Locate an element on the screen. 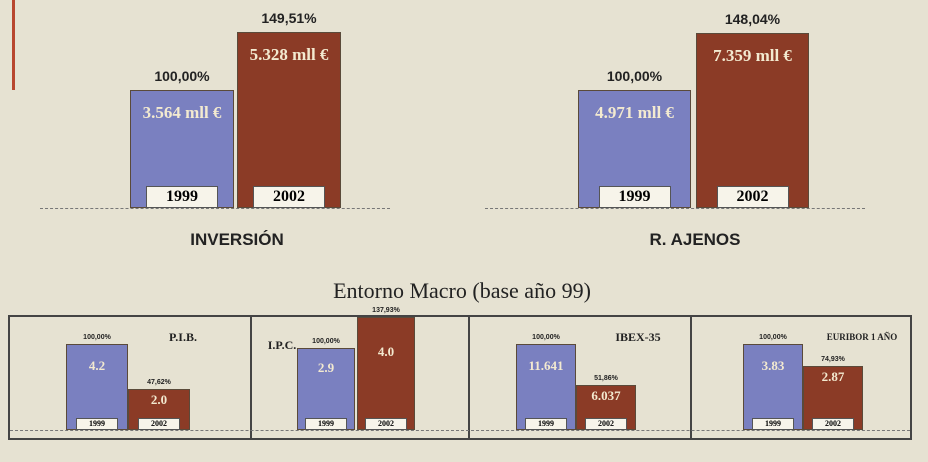  value-label: 149,51% is located at coordinates (289, 17).